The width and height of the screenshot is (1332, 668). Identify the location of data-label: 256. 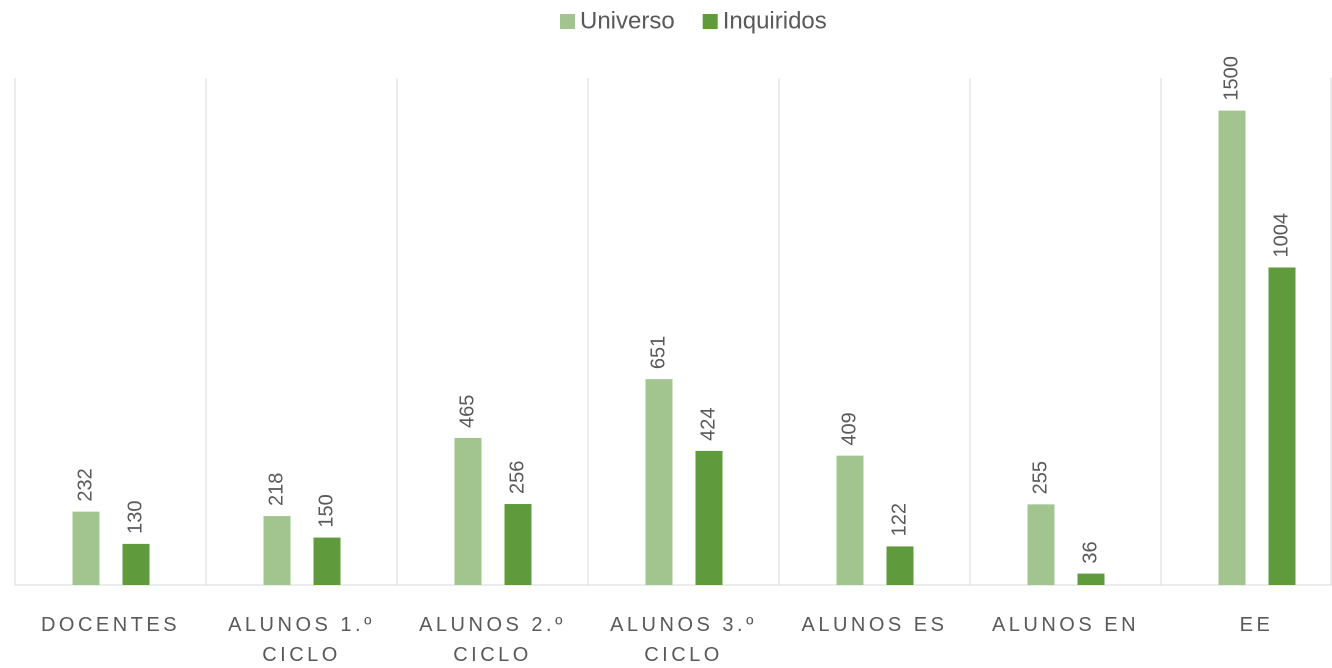
(517, 477).